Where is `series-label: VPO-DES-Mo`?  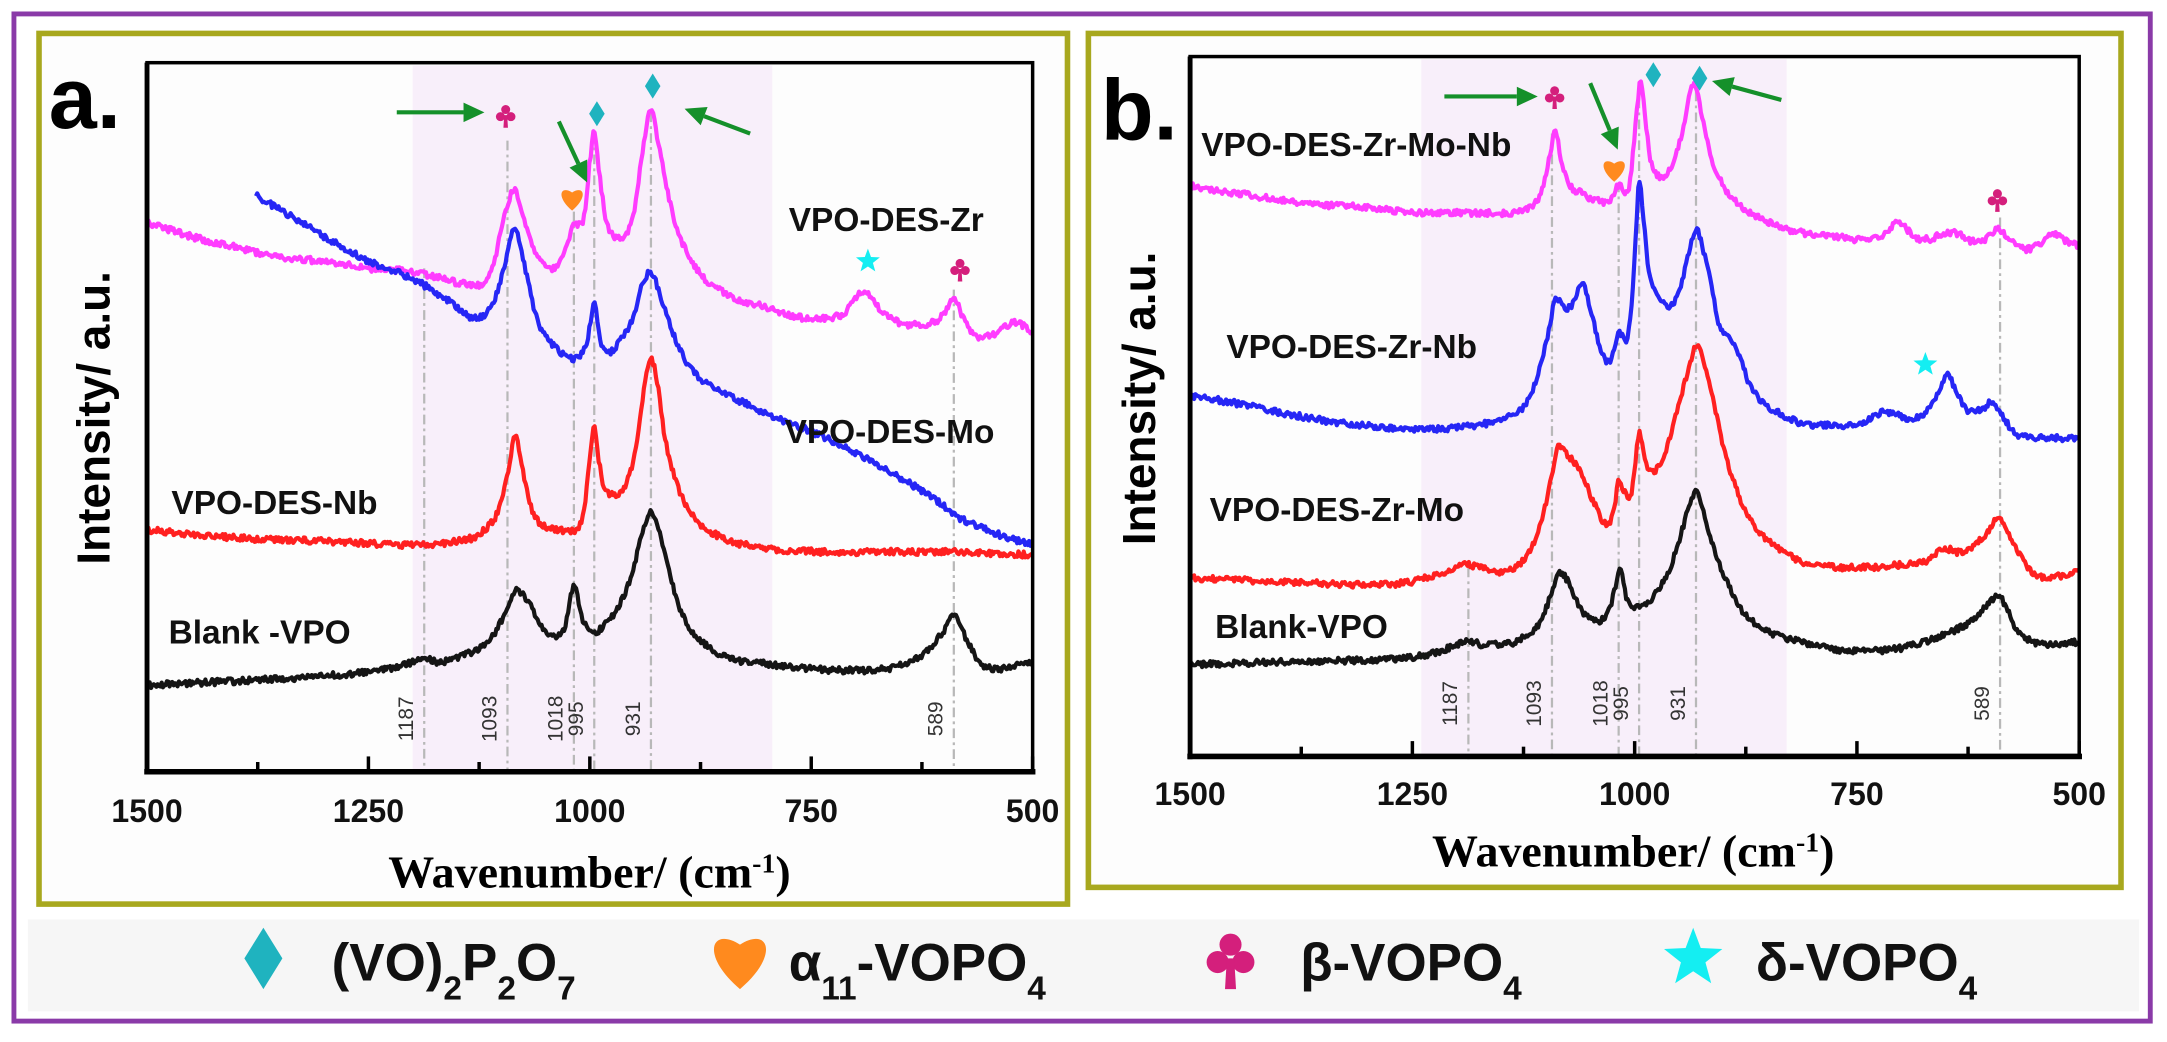 series-label: VPO-DES-Mo is located at coordinates (890, 432).